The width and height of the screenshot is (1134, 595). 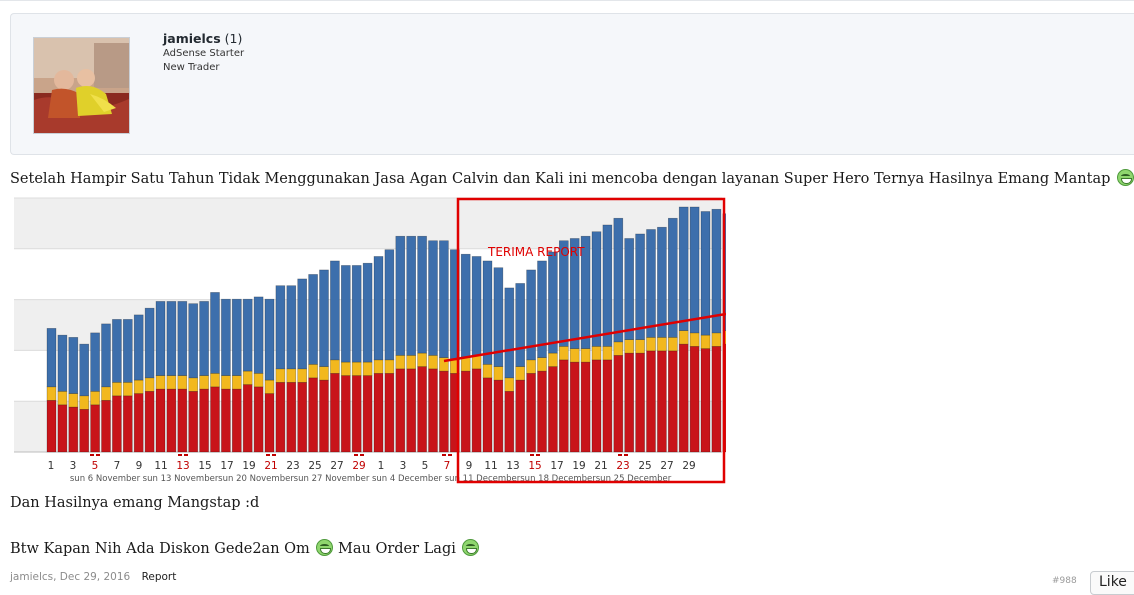 I want to click on x-tick-label: 29, so click(x=688, y=466).